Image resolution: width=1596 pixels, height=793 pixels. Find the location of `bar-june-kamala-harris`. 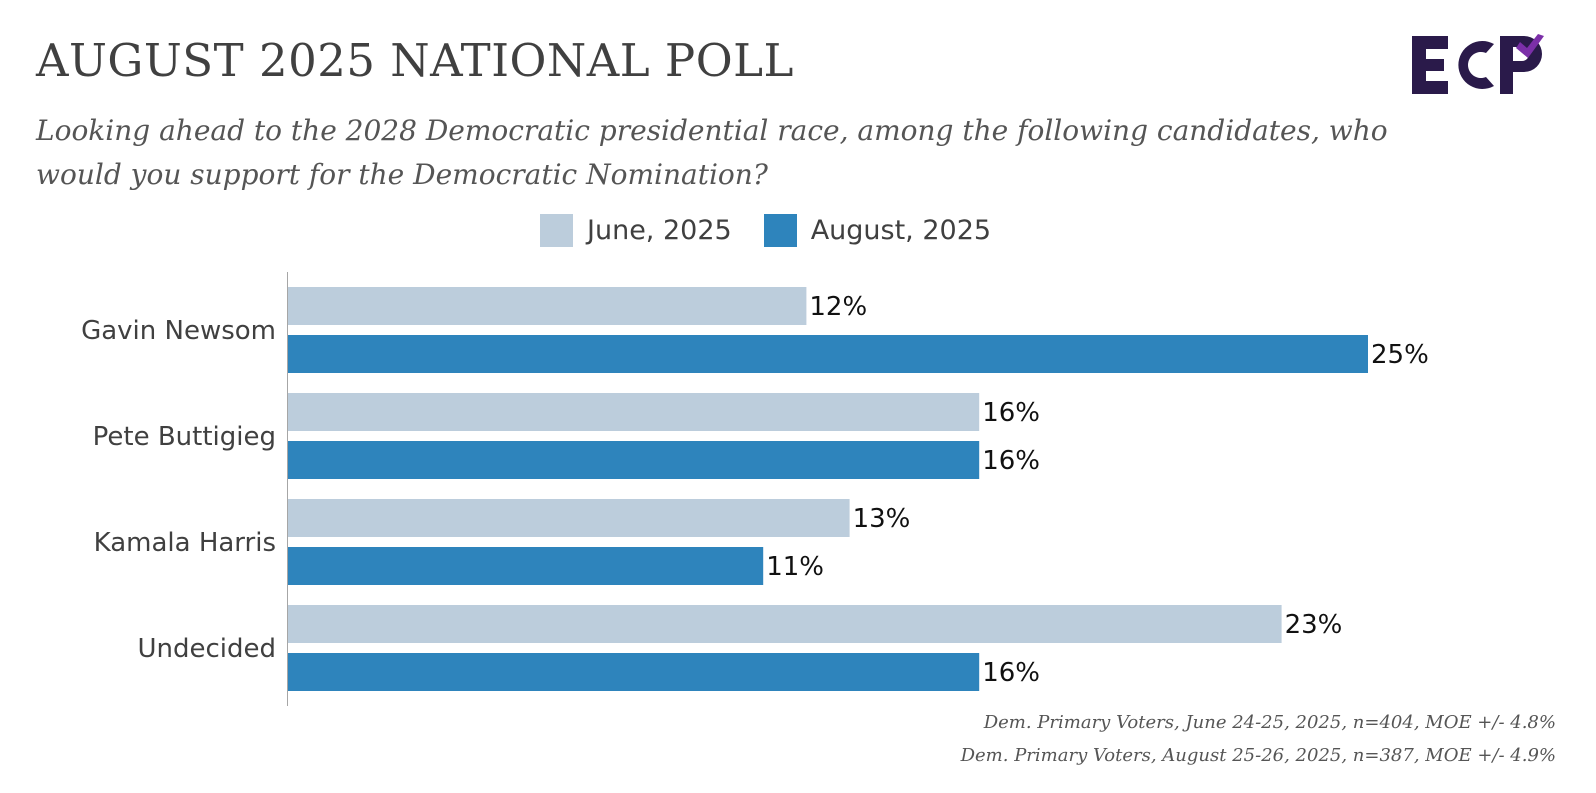

bar-june-kamala-harris is located at coordinates (569, 518).